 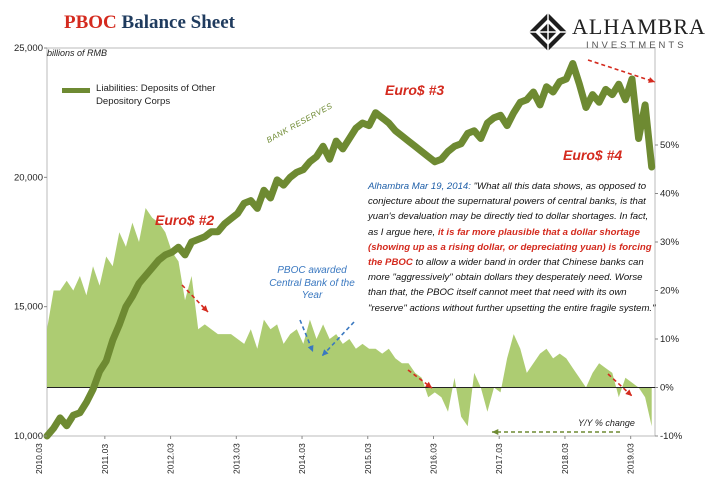 I want to click on euro2-arrow-head, so click(x=204, y=308).